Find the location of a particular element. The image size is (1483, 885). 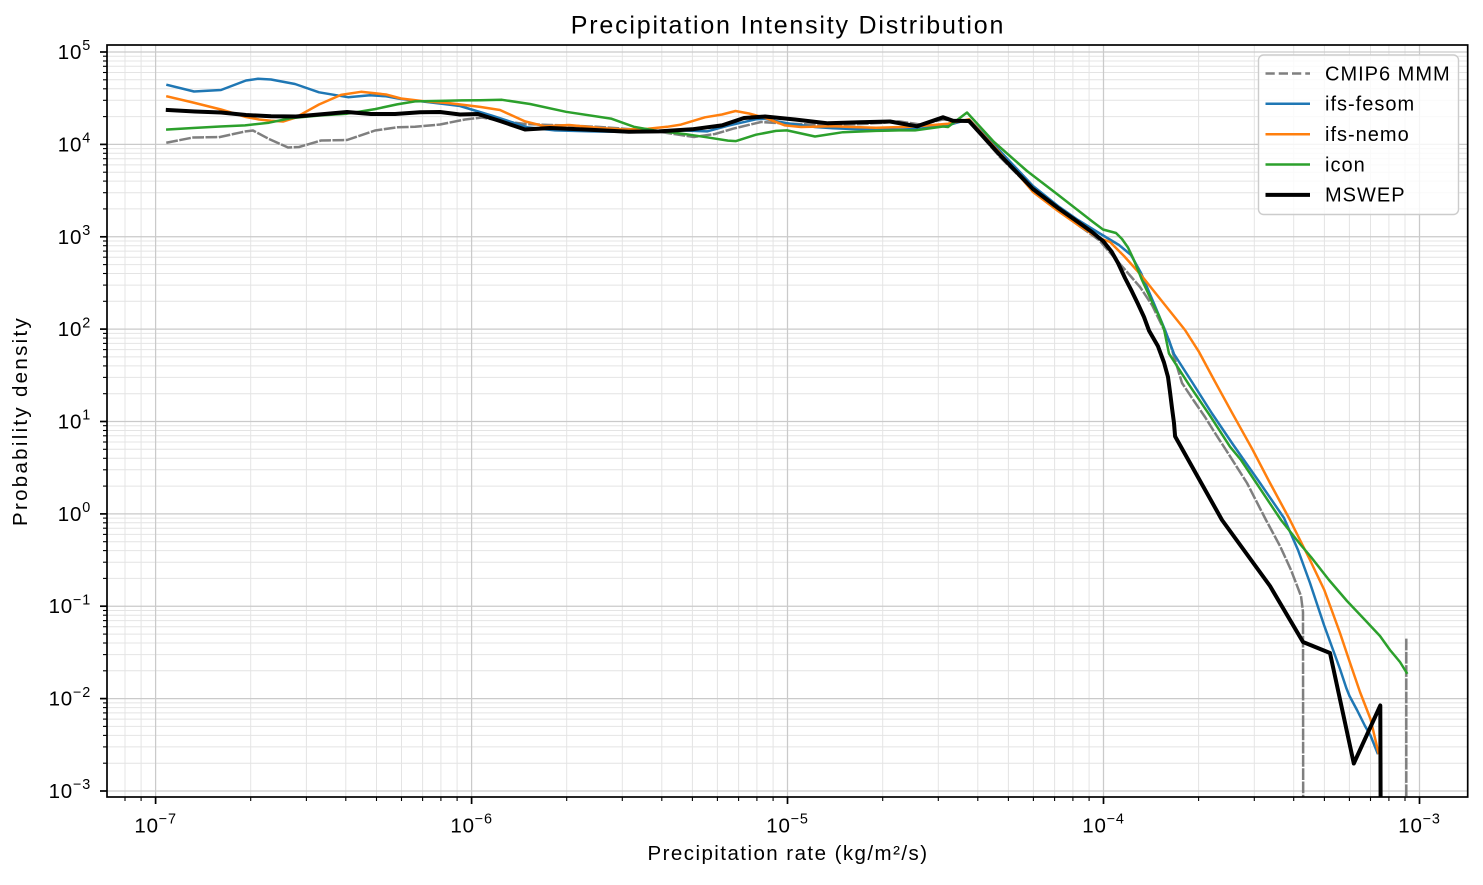

svg-text: CMIP6 MMM is located at coordinates (1388, 74).